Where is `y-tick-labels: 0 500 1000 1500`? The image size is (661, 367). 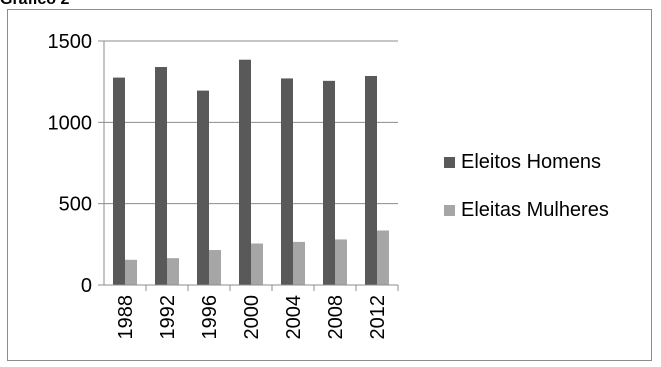
y-tick-labels: 0 500 1000 1500 is located at coordinates (70, 164).